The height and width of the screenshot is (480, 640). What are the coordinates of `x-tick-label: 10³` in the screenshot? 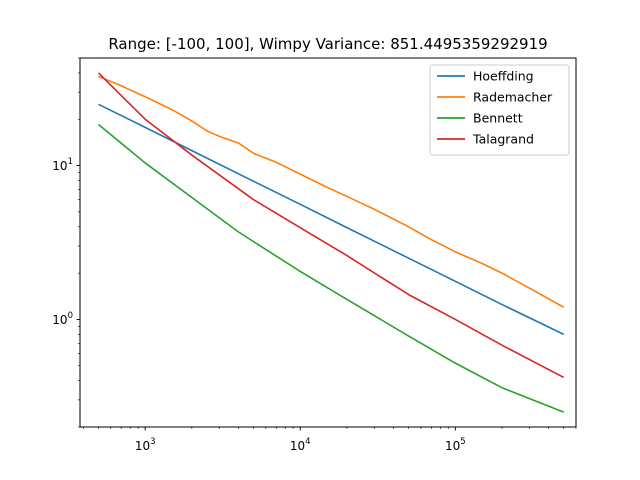 It's located at (145, 445).